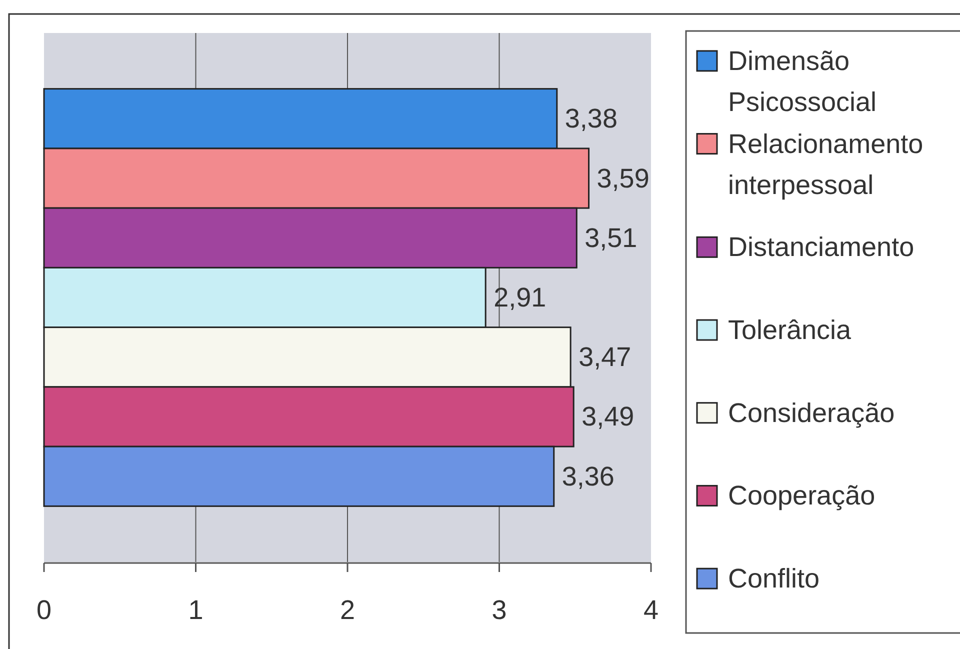 The image size is (960, 649). Describe the element at coordinates (591, 119) in the screenshot. I see `data-label: 3,38` at that location.